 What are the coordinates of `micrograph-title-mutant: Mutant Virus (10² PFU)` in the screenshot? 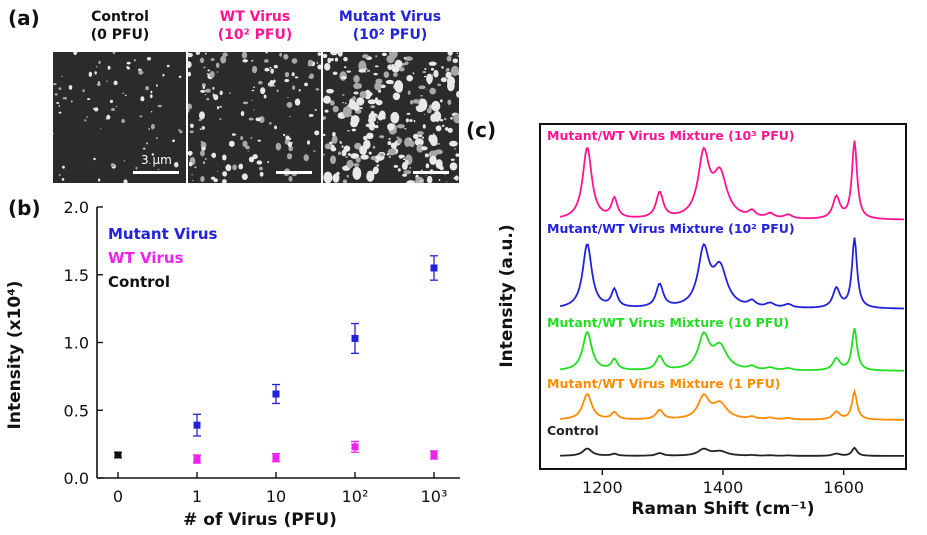 It's located at (390, 26).